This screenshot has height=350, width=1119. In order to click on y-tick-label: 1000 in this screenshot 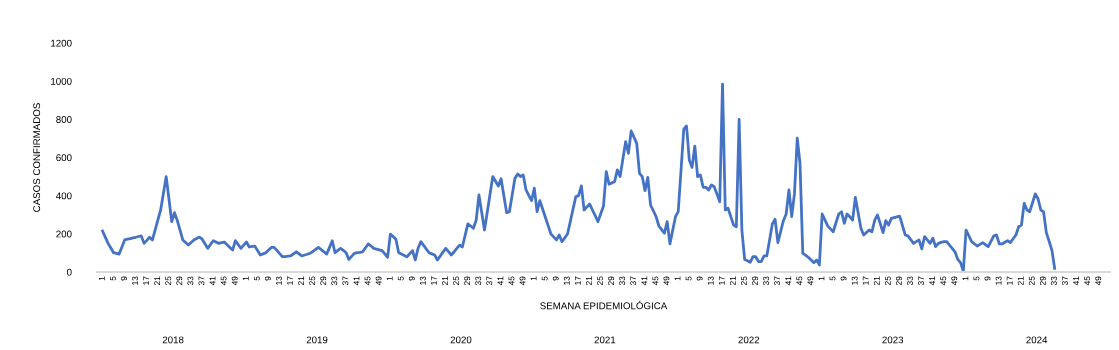, I will do `click(61, 81)`.